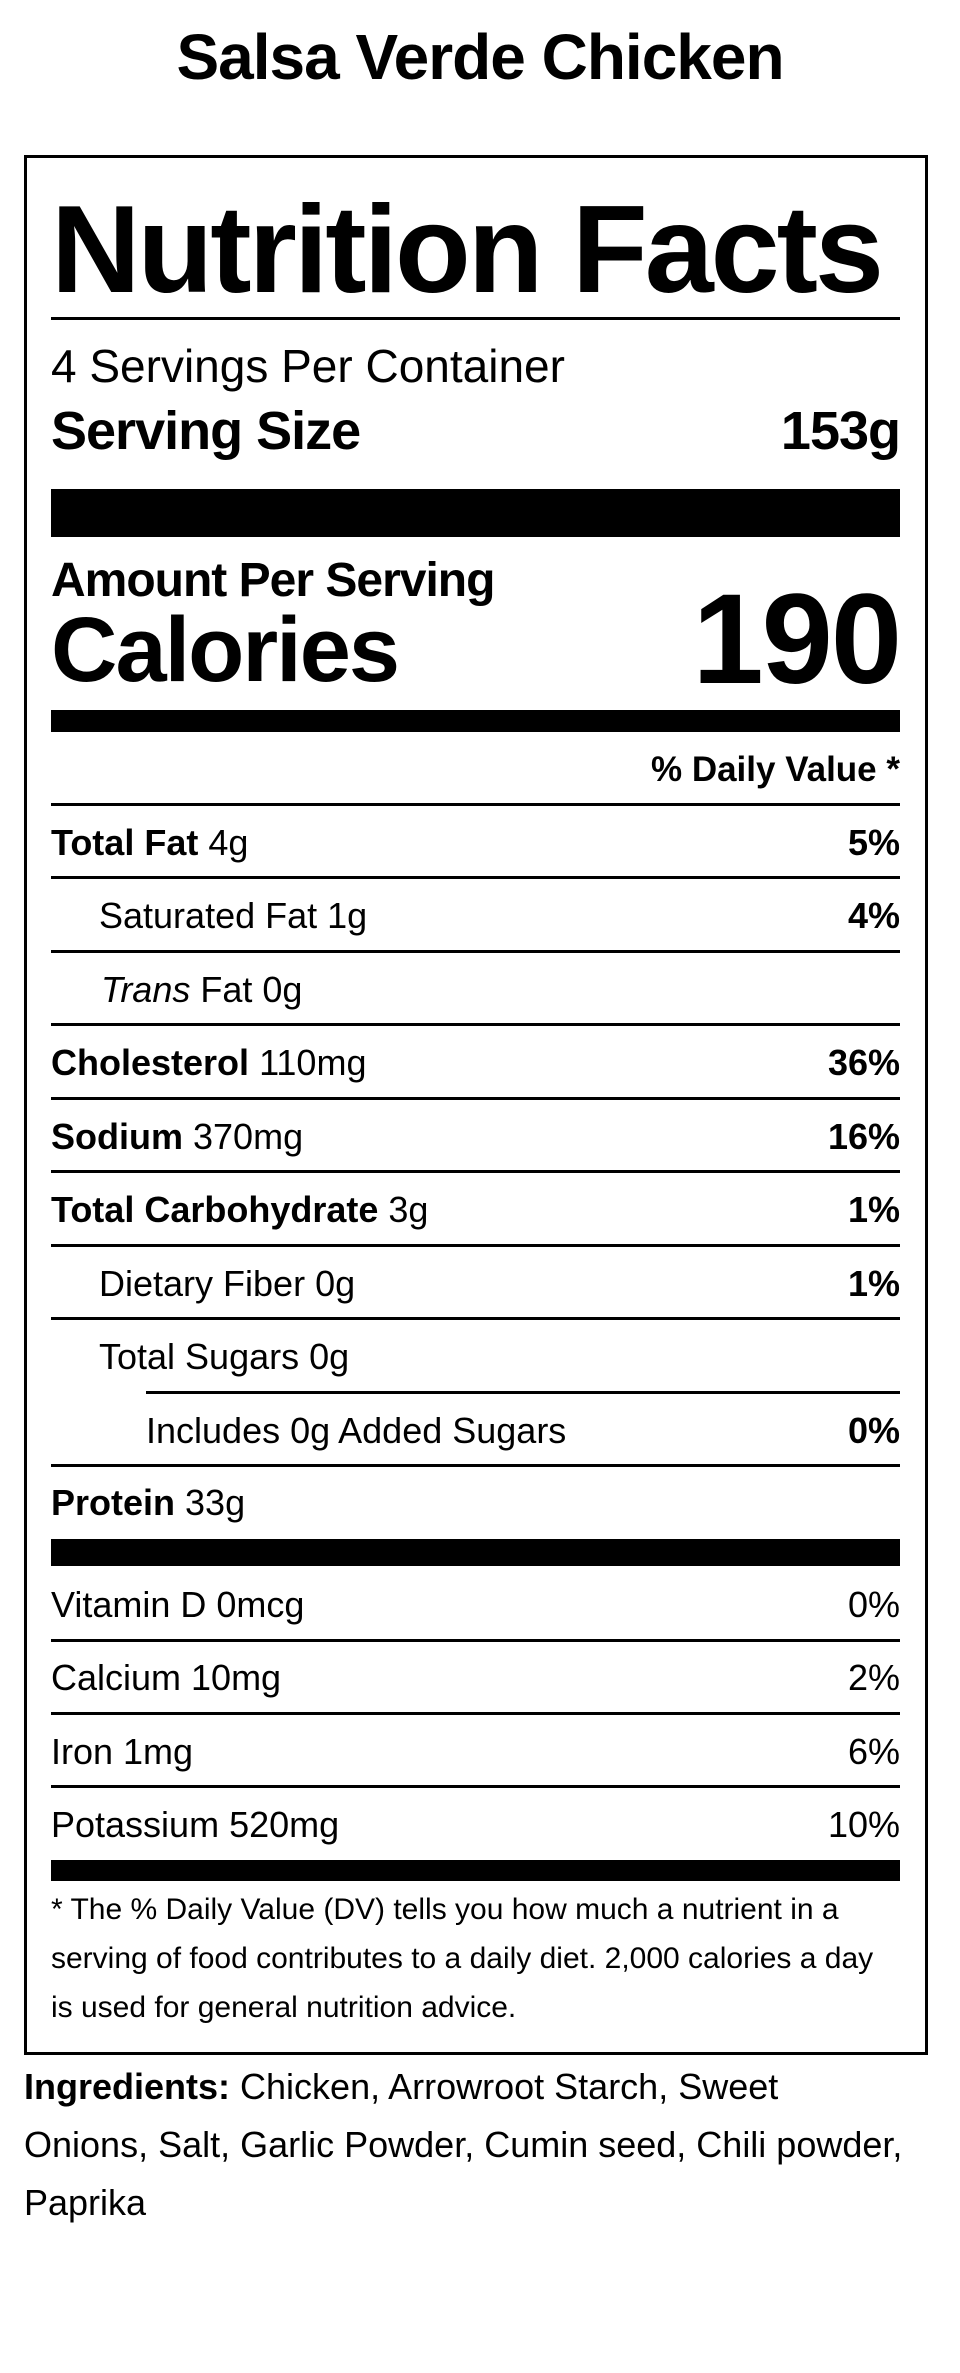 This screenshot has width=960, height=2373. Describe the element at coordinates (248, 1136) in the screenshot. I see `nutrient-amount: 370mg` at that location.